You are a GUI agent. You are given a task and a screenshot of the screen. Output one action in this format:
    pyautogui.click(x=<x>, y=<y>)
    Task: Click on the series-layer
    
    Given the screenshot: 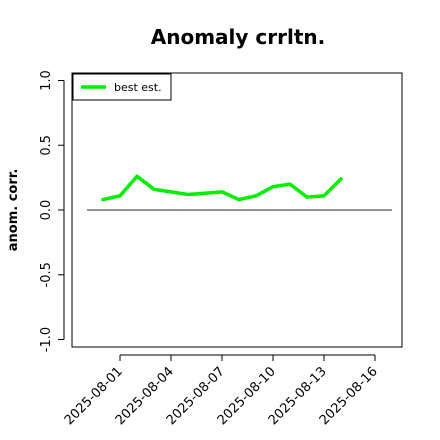 What is the action you would take?
    pyautogui.click(x=222, y=188)
    